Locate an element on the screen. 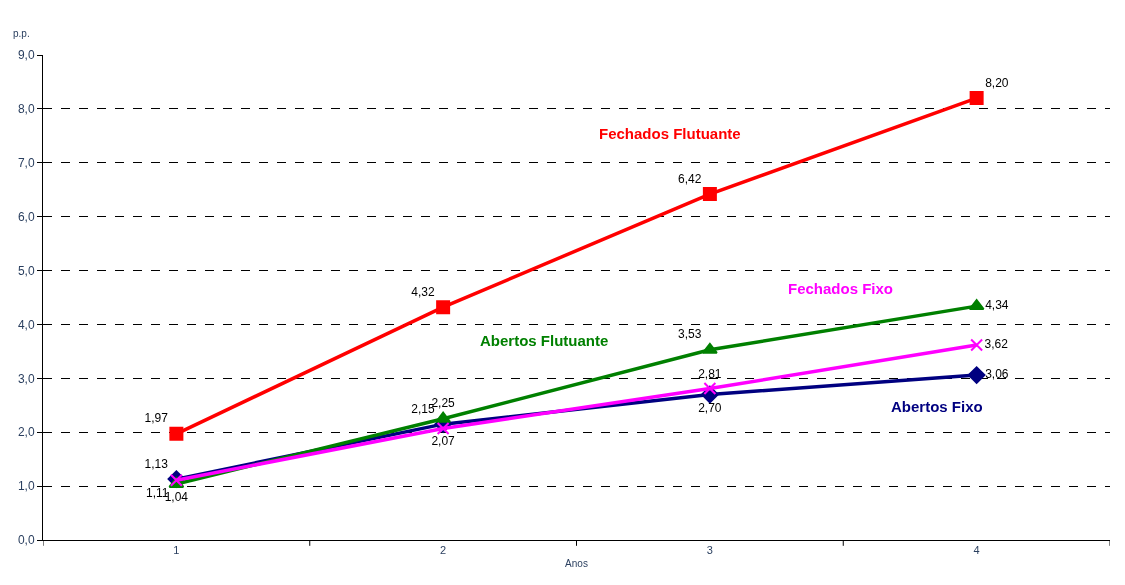 The width and height of the screenshot is (1125, 585). data-label: 1,97 is located at coordinates (156, 418).